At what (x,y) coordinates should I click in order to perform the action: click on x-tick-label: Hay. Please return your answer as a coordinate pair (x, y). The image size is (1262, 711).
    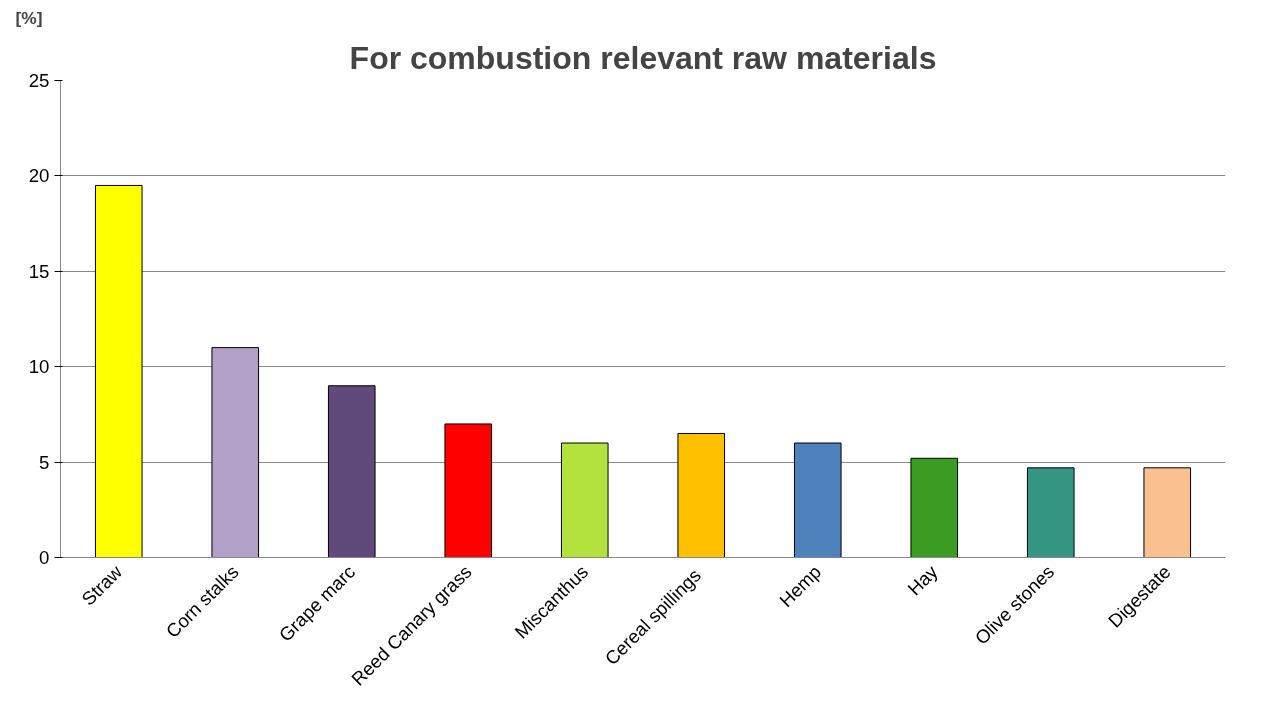
    Looking at the image, I should click on (923, 580).